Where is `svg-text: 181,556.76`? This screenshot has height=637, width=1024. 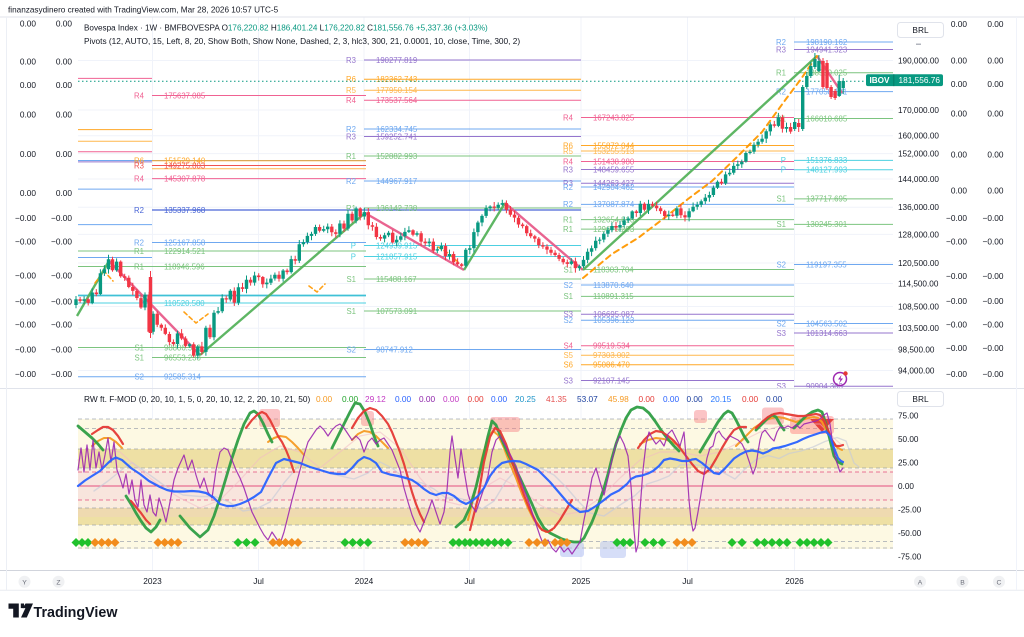
svg-text: 181,556.76 is located at coordinates (920, 80).